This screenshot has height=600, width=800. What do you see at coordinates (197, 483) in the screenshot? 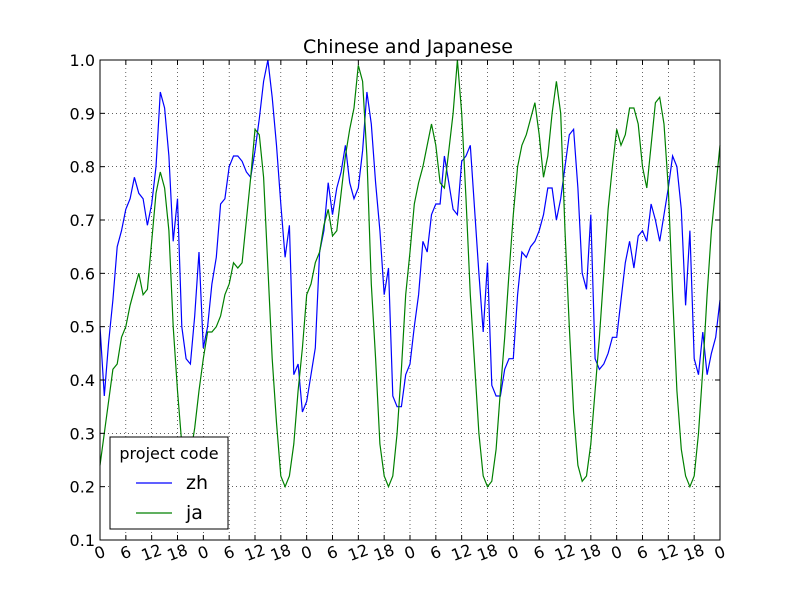
I see `legend-label-zh: zh` at bounding box center [197, 483].